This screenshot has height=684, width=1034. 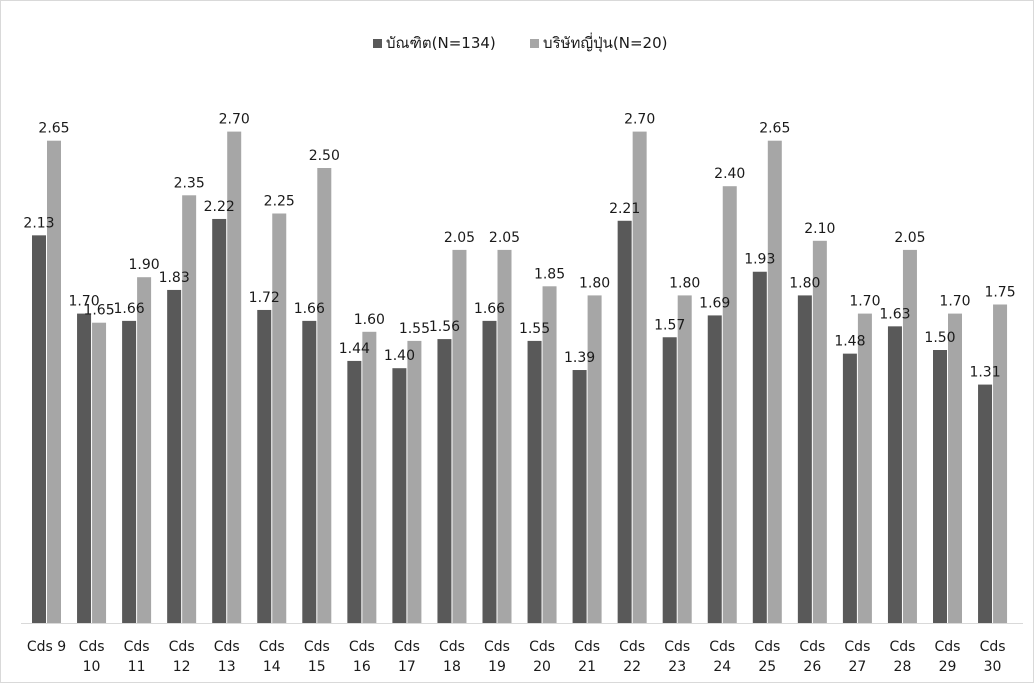 I want to click on x-tick-label-cds-20: Cds 20, so click(x=542, y=657).